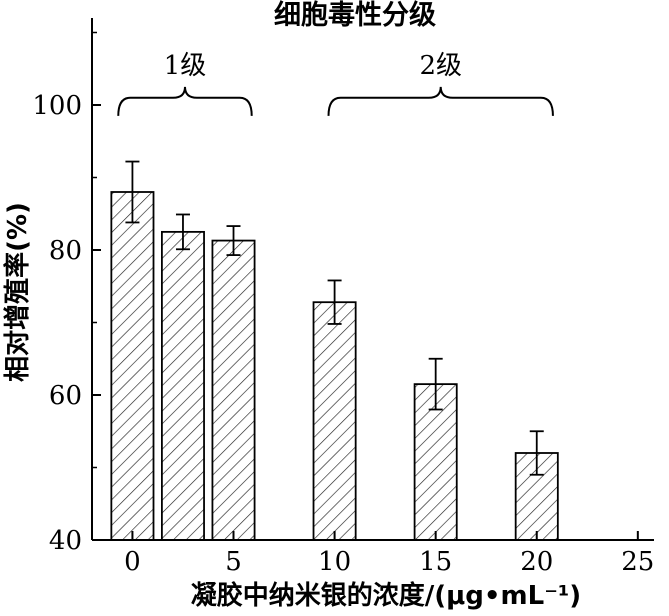 The height and width of the screenshot is (616, 669). What do you see at coordinates (65, 541) in the screenshot?
I see `y-tick-label: 40` at bounding box center [65, 541].